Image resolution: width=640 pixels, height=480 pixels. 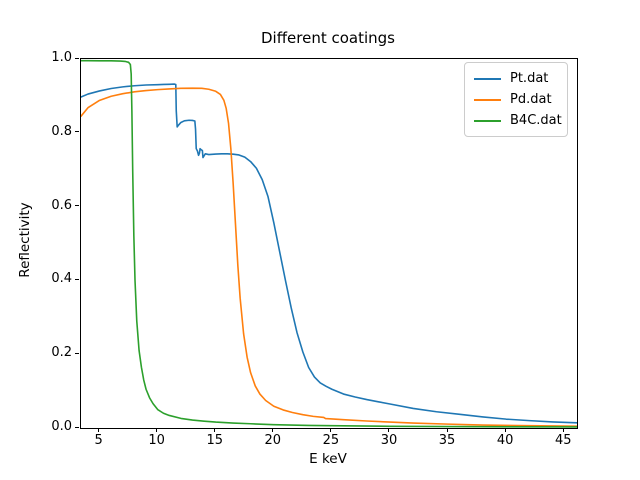 What do you see at coordinates (61, 205) in the screenshot?
I see `y-tick-label: 0.6` at bounding box center [61, 205].